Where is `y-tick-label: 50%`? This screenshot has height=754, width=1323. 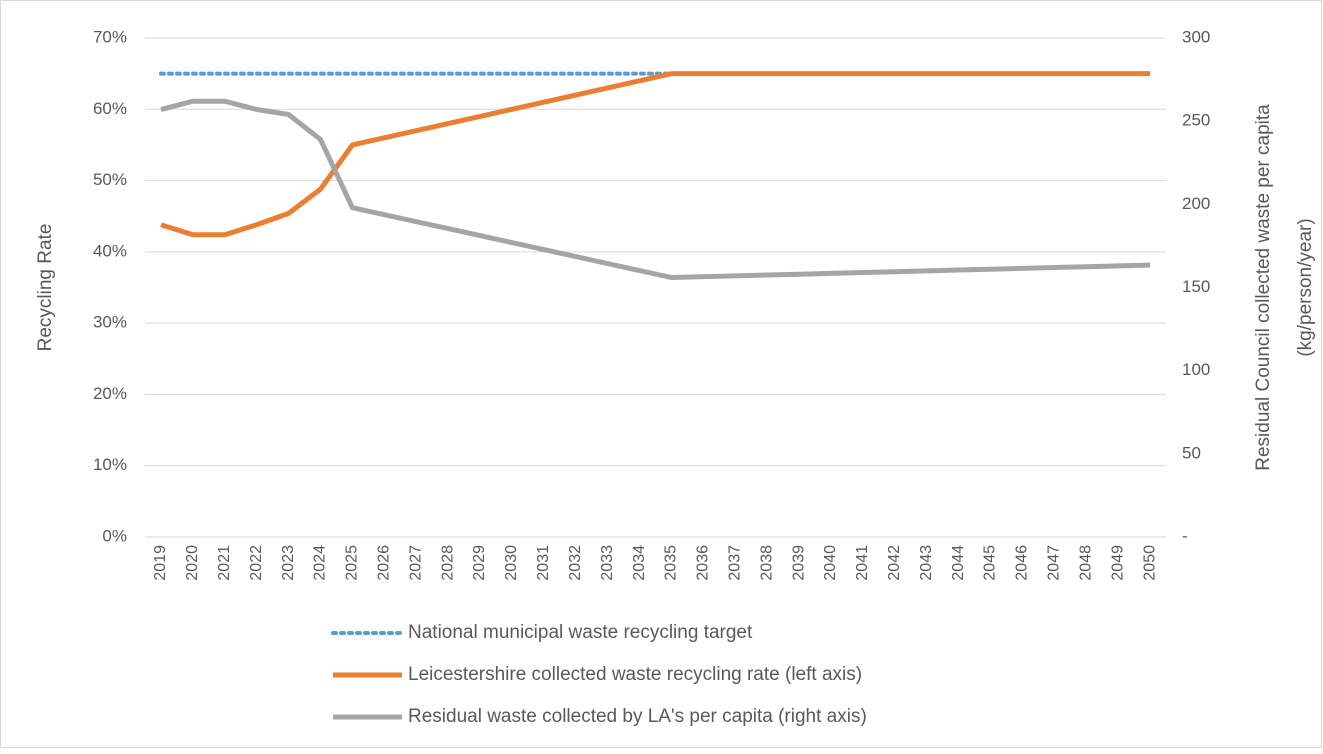 y-tick-label: 50% is located at coordinates (110, 179).